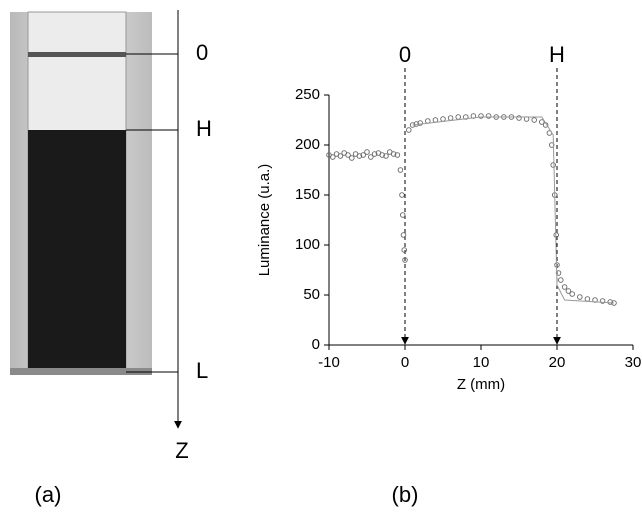  I want to click on y-tick-label: 200, so click(307, 144).